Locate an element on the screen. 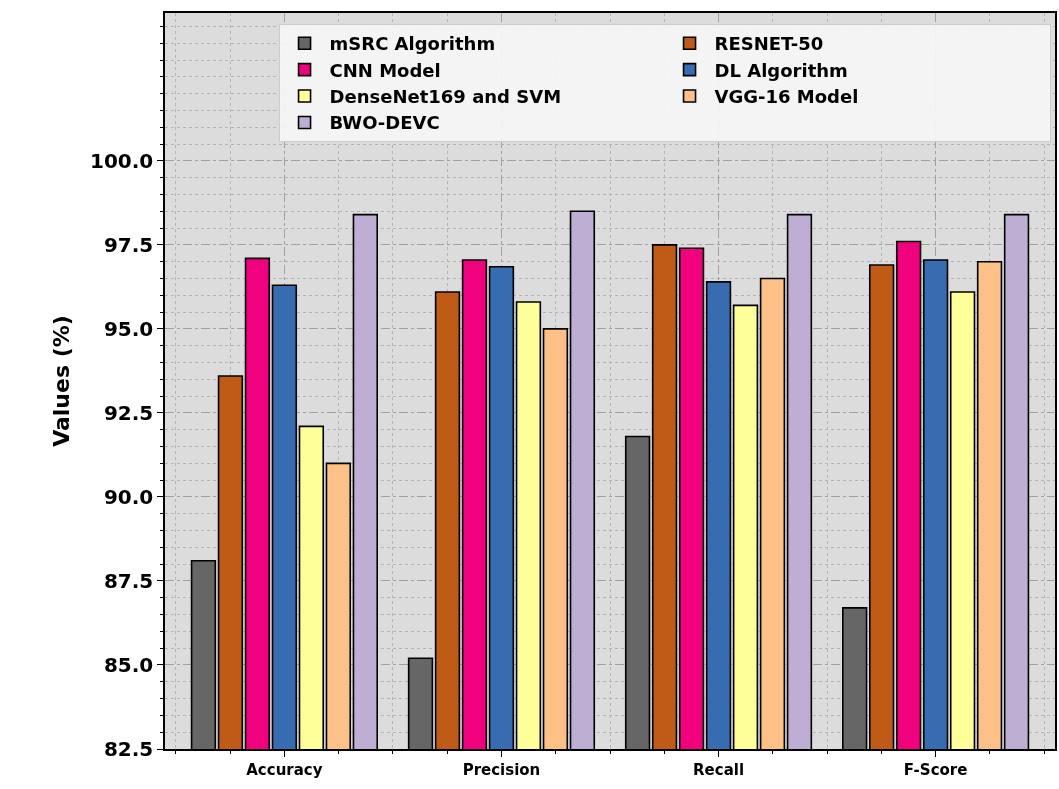  y-tick-label: 82.5 is located at coordinates (128, 749).